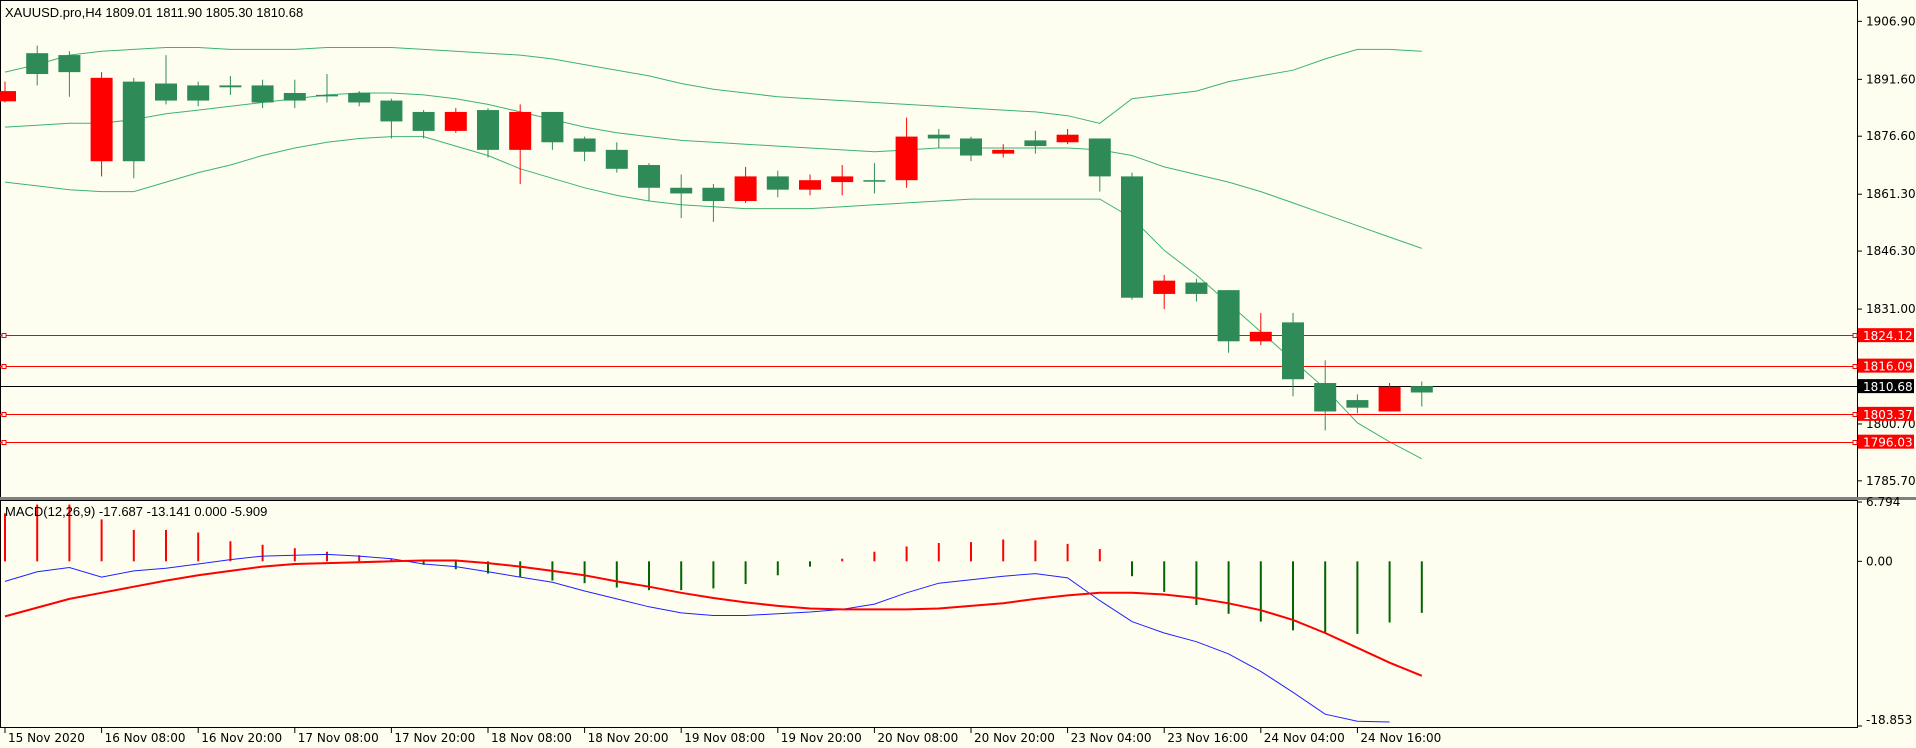  I want to click on time-tick-label: 18 Nov 20:00, so click(628, 738).